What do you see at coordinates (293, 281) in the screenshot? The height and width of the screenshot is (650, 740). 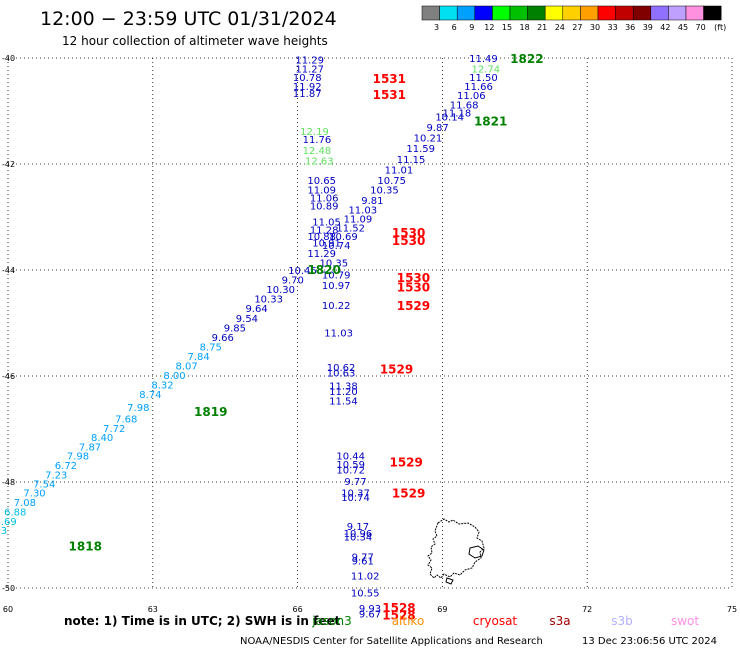 I see `wave-height-value: 9.70` at bounding box center [293, 281].